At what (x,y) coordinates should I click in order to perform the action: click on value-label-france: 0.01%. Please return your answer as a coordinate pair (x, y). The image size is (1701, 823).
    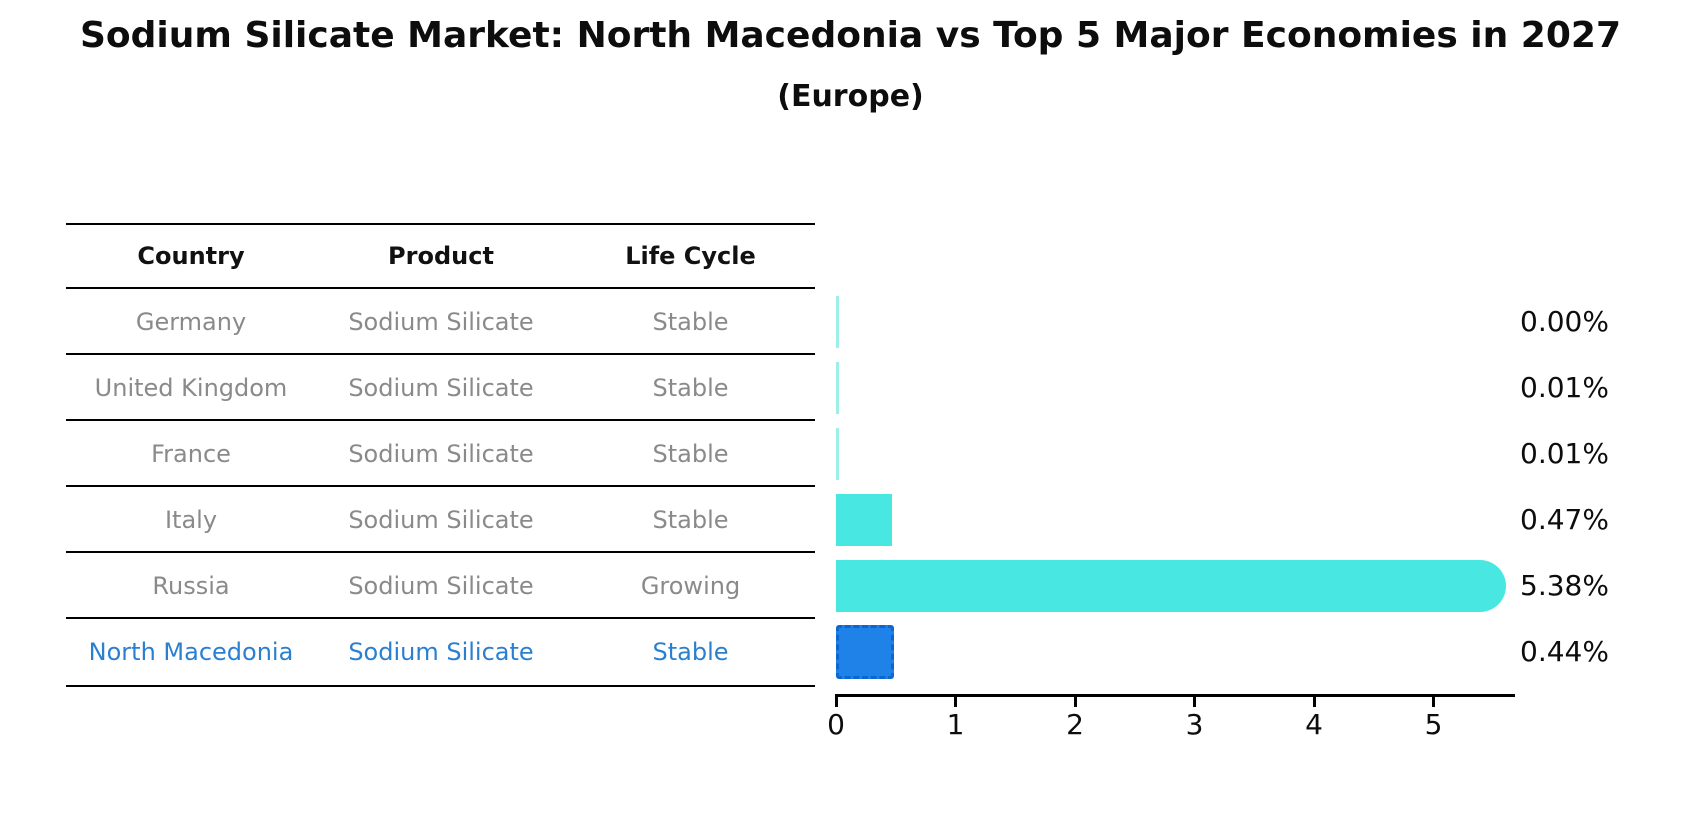
    Looking at the image, I should click on (1564, 453).